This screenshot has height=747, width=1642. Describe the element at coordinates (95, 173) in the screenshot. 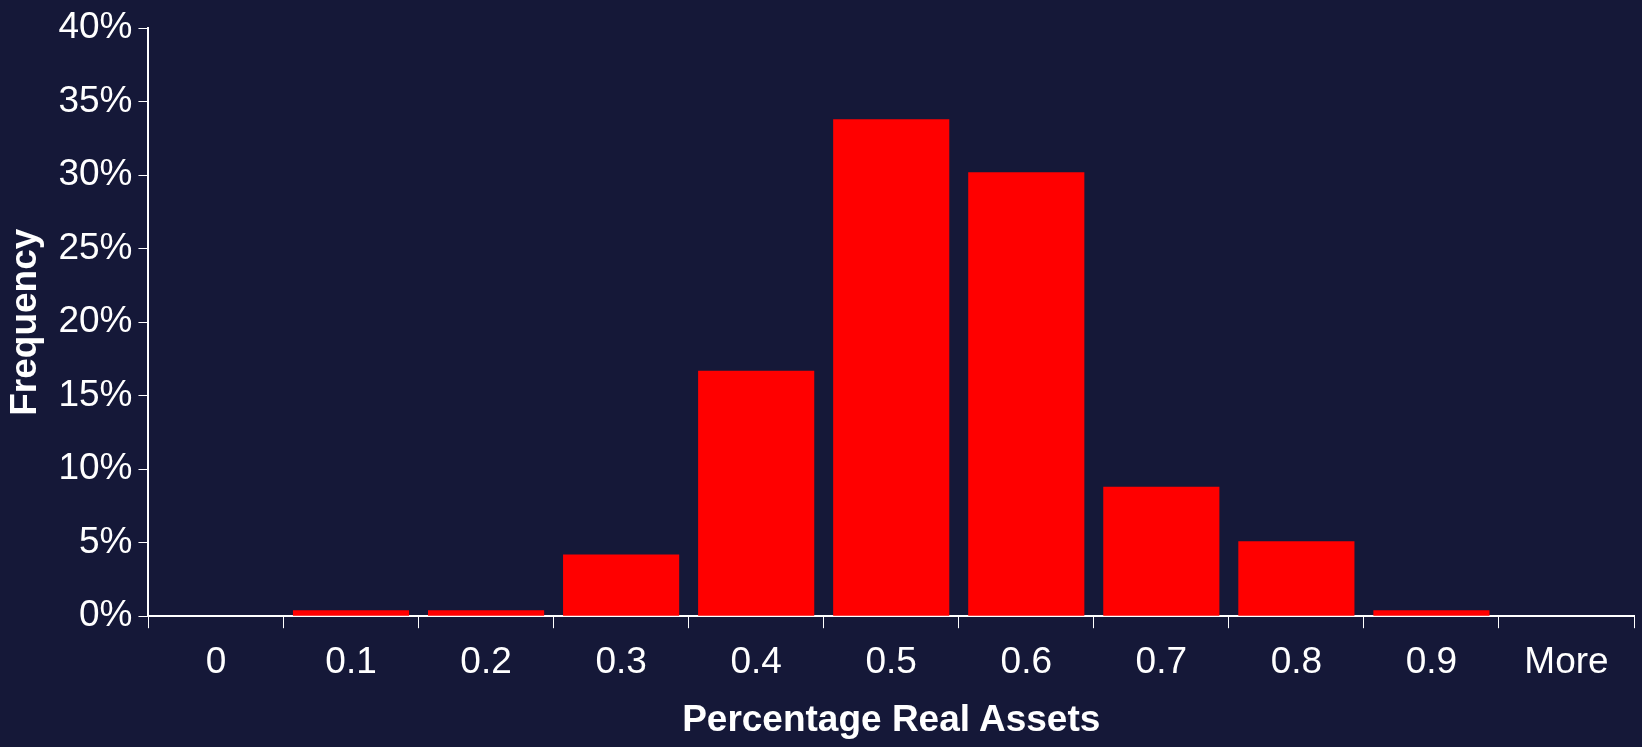

I see `y-tick-label: 30%` at that location.